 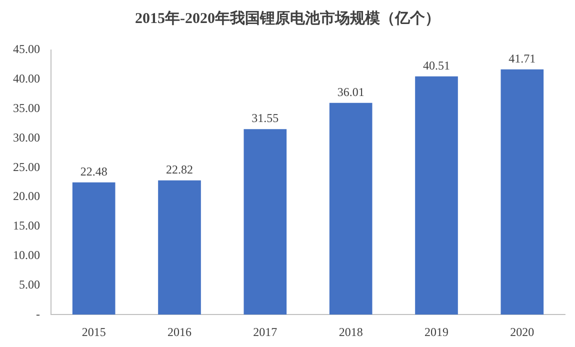 I want to click on x-tick-label: 2016, so click(x=180, y=331).